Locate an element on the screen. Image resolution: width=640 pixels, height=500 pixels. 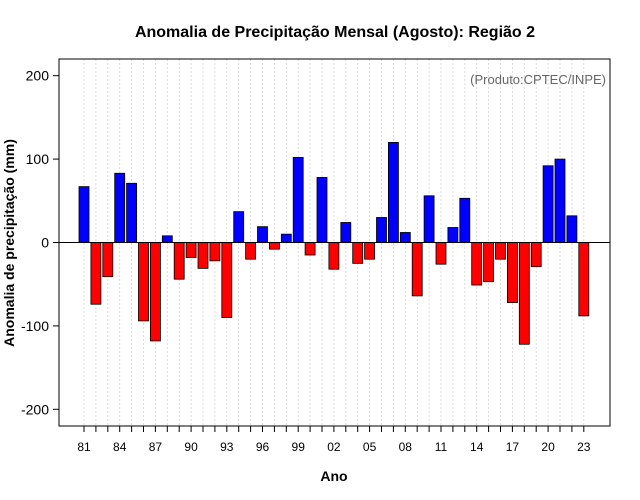
bar-2006 is located at coordinates (381, 230).